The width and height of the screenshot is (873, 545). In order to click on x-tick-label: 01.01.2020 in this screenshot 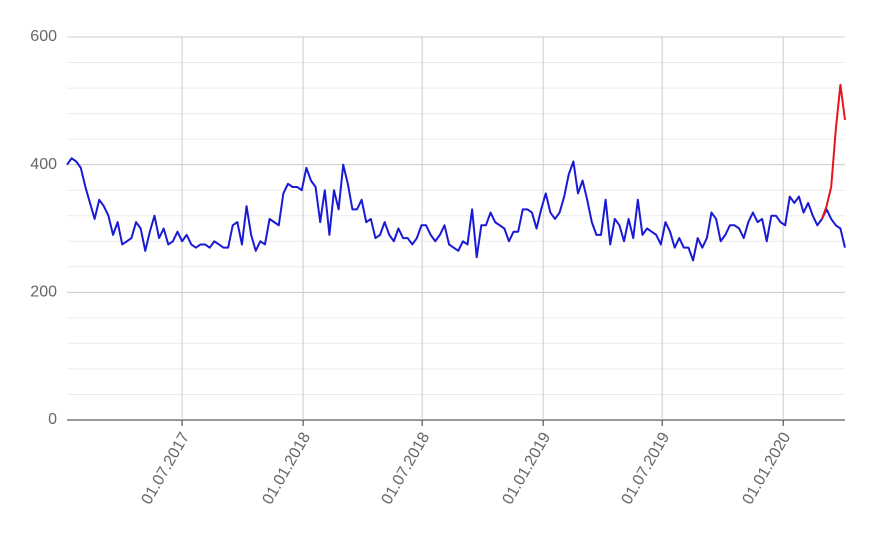, I will do `click(767, 469)`.